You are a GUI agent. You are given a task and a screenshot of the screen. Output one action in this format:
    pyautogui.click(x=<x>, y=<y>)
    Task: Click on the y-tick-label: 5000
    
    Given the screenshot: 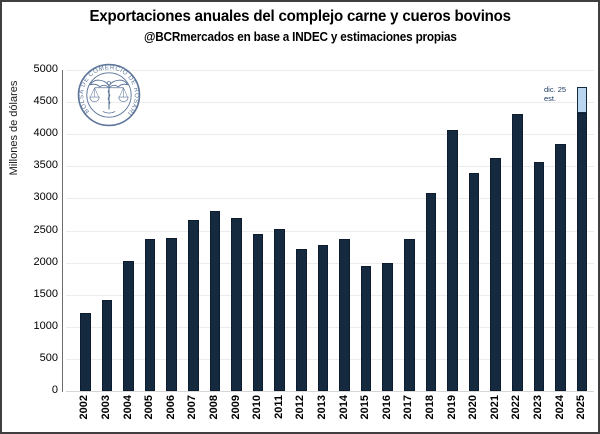 What is the action you would take?
    pyautogui.click(x=45, y=69)
    